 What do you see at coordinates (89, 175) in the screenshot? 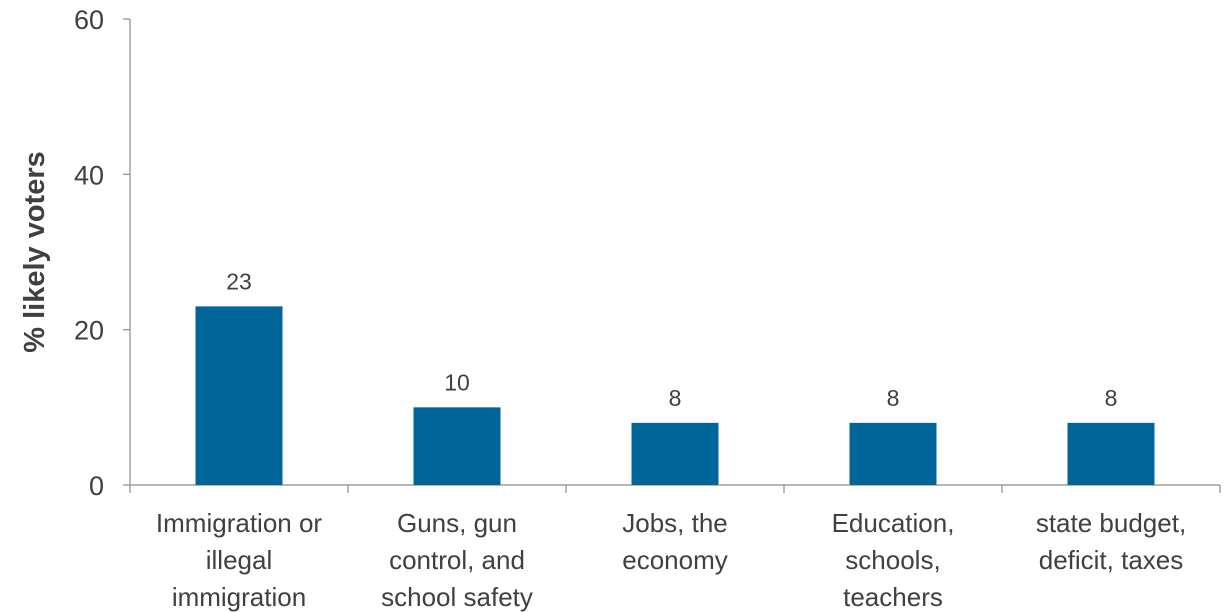
I see `y-tick-label: 40` at bounding box center [89, 175].